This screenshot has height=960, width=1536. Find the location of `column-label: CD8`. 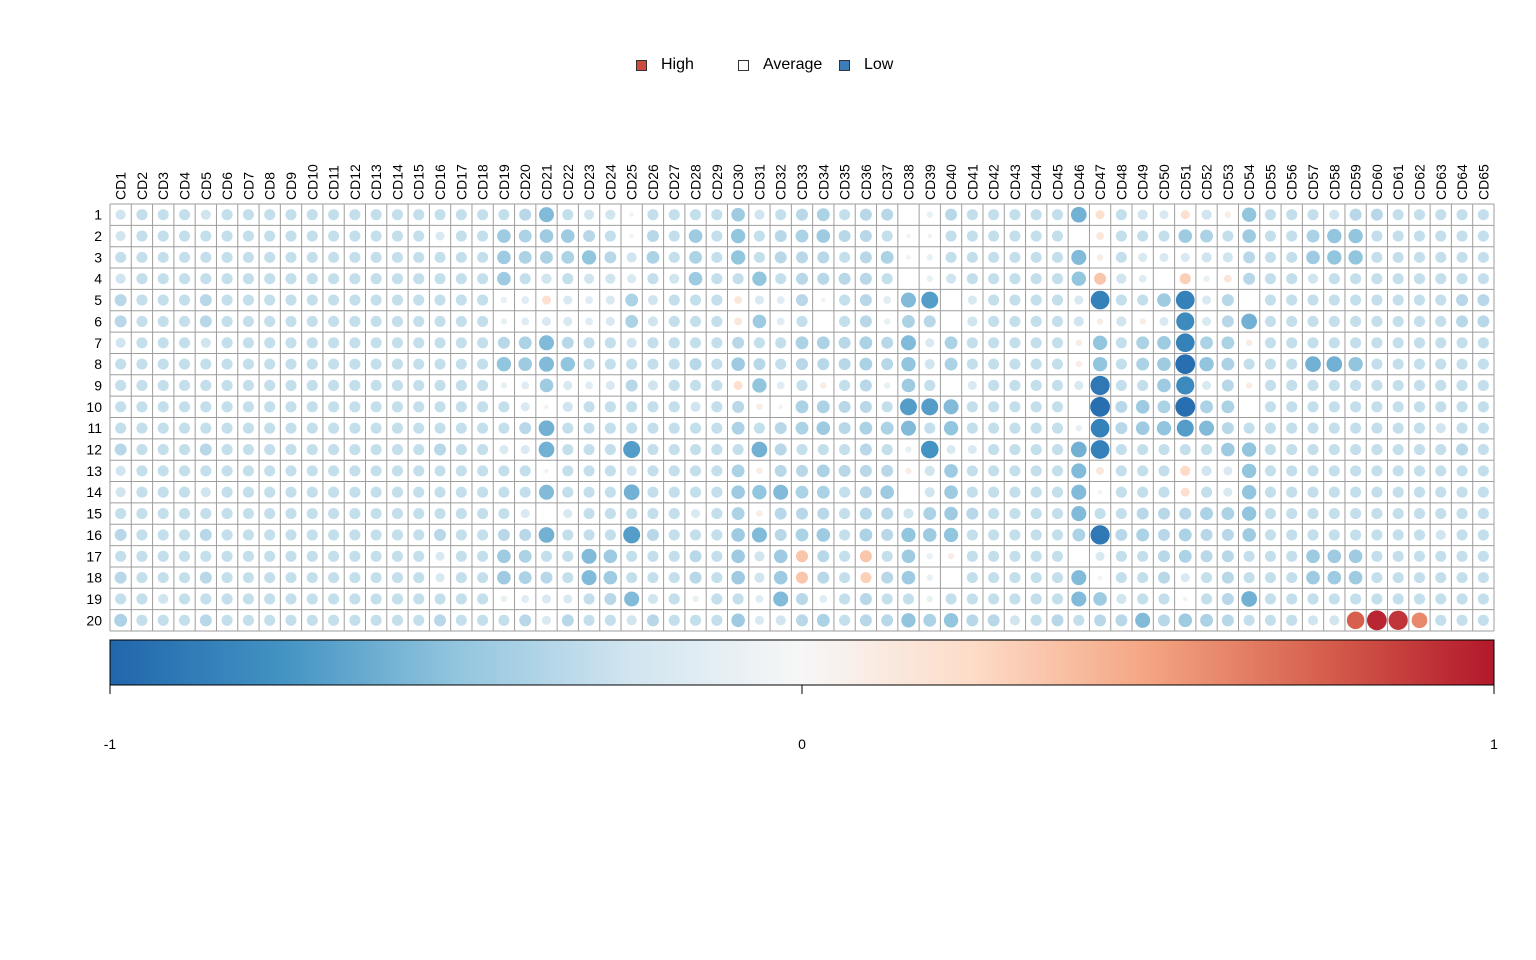

column-label: CD8 is located at coordinates (270, 186).